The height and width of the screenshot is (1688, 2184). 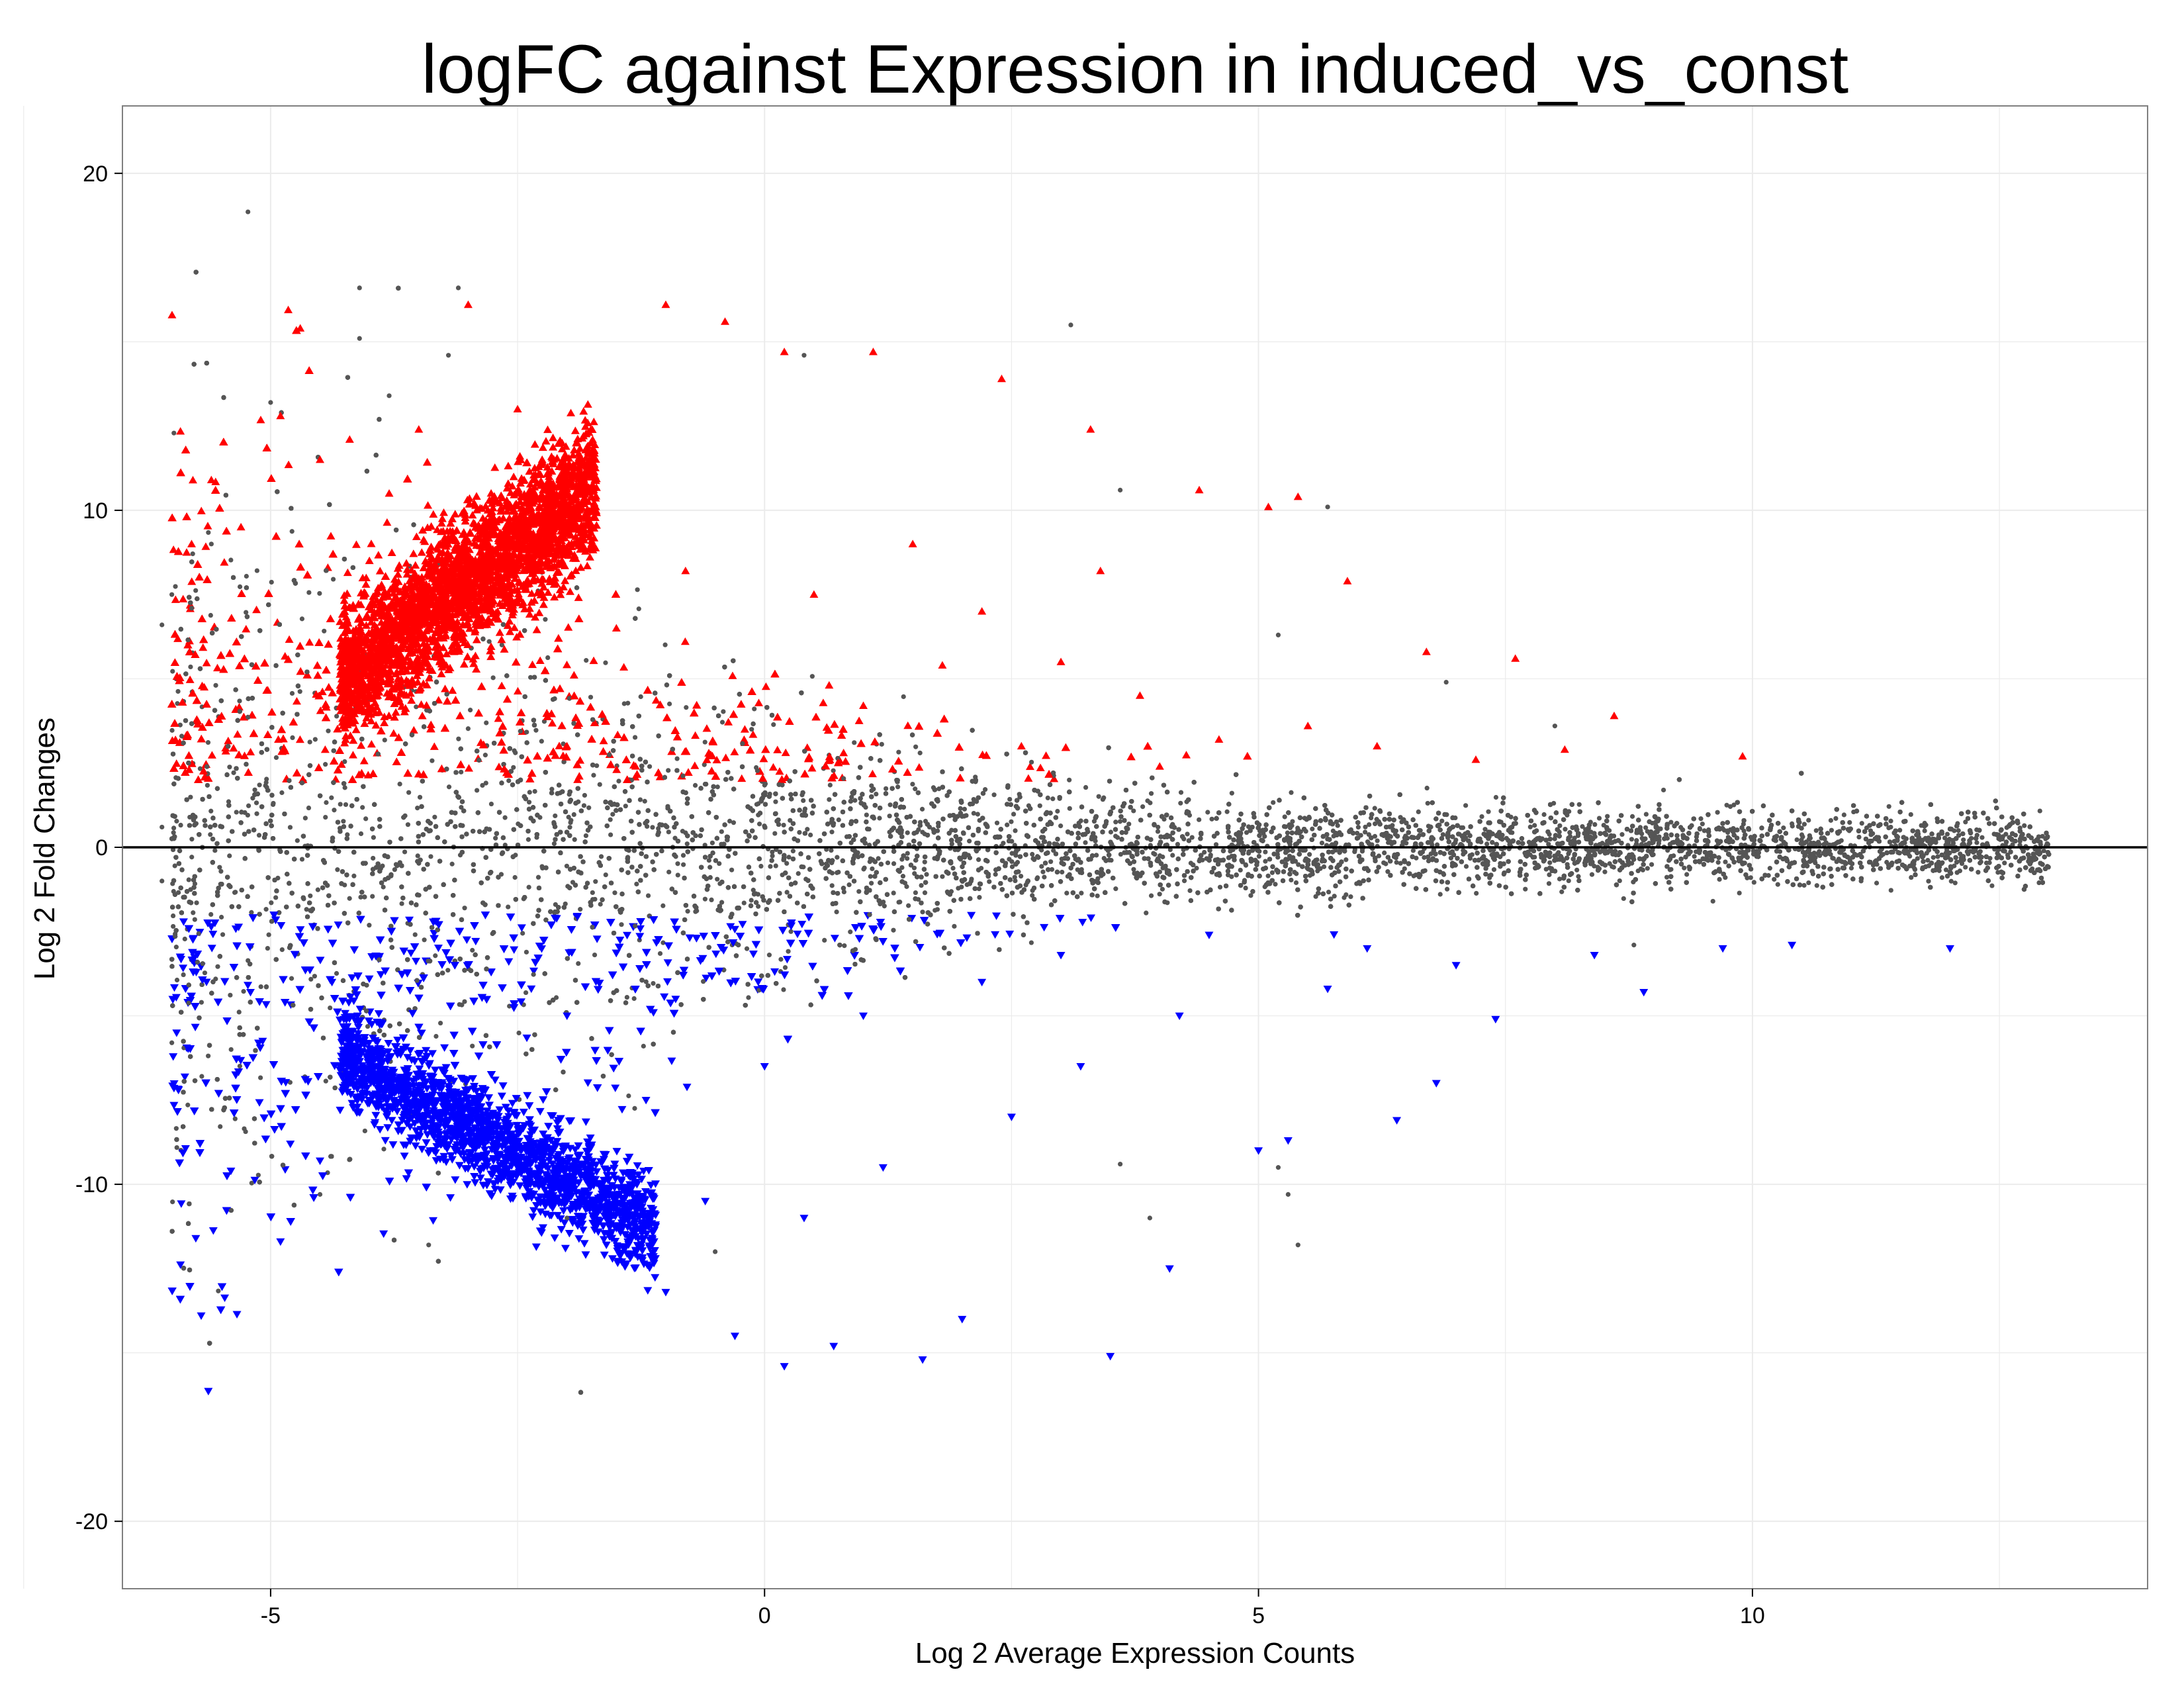 I want to click on x-tick-label: -5, so click(x=271, y=1615).